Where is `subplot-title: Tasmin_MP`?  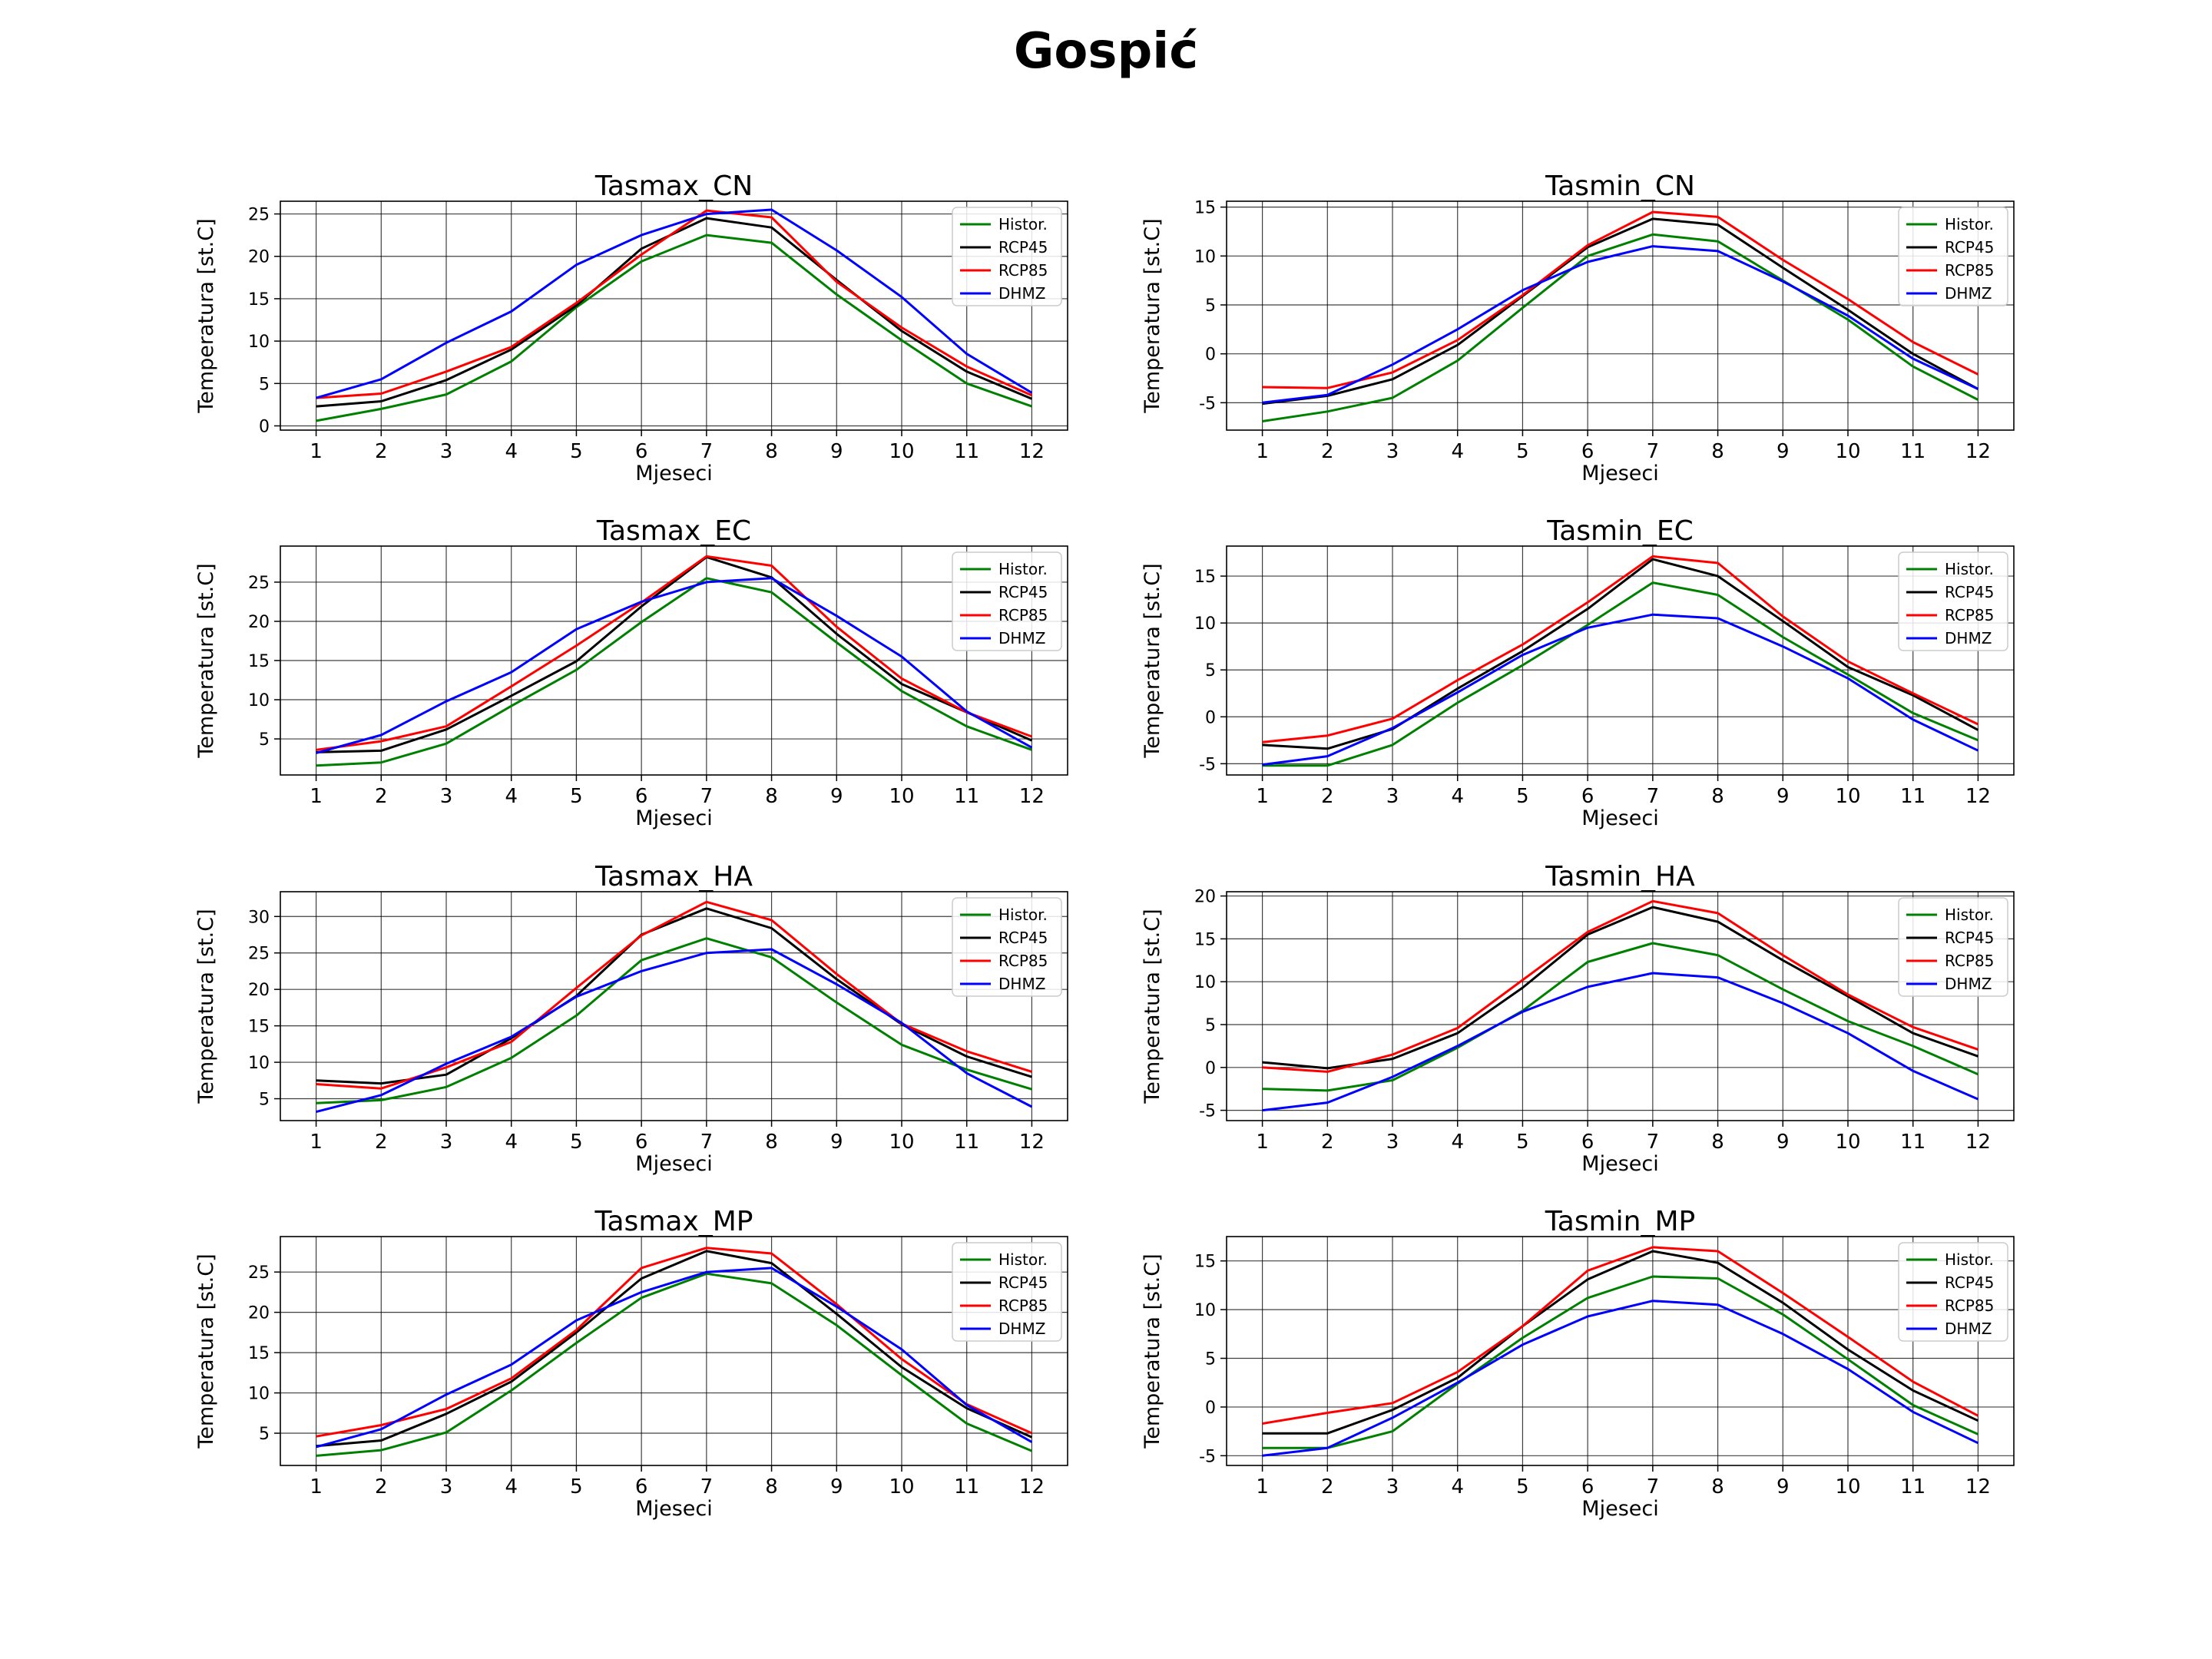 subplot-title: Tasmin_MP is located at coordinates (1621, 1221).